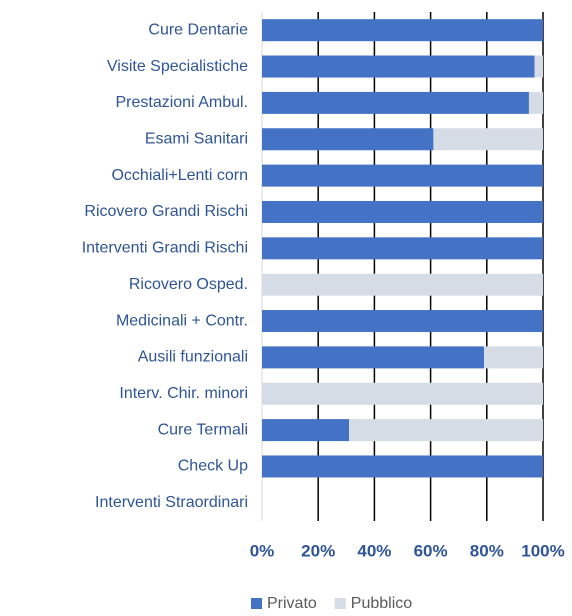  Describe the element at coordinates (262, 550) in the screenshot. I see `x-tick-label: 0%` at that location.